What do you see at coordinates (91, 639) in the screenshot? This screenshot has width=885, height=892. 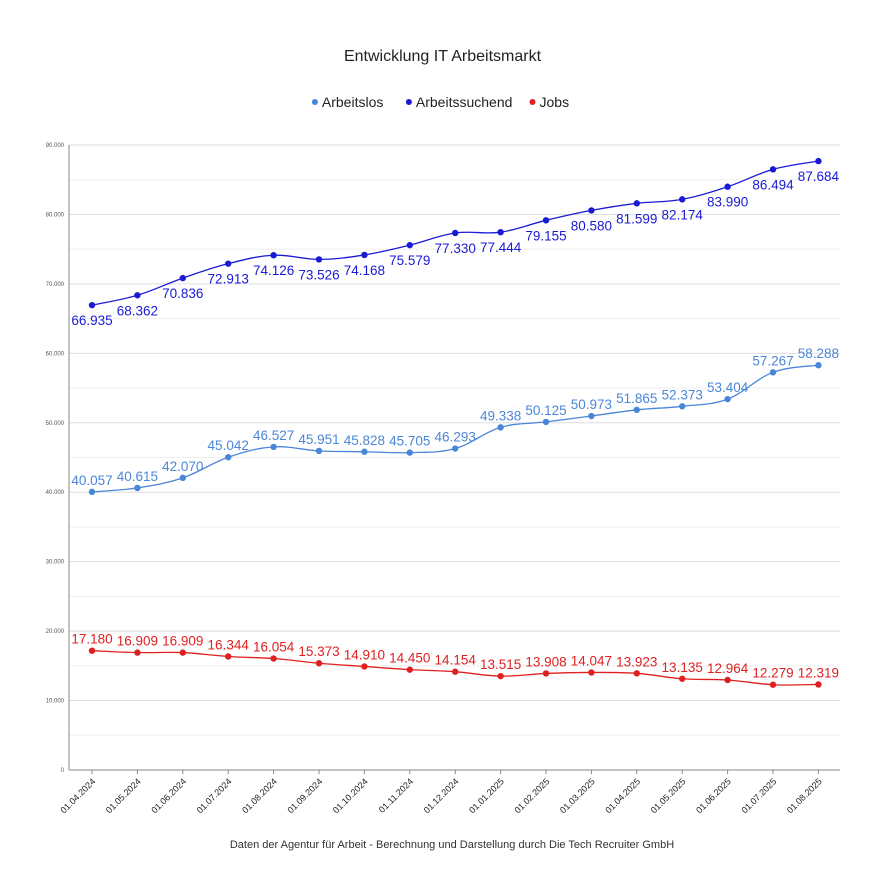 I see `data-label: 17.180` at bounding box center [91, 639].